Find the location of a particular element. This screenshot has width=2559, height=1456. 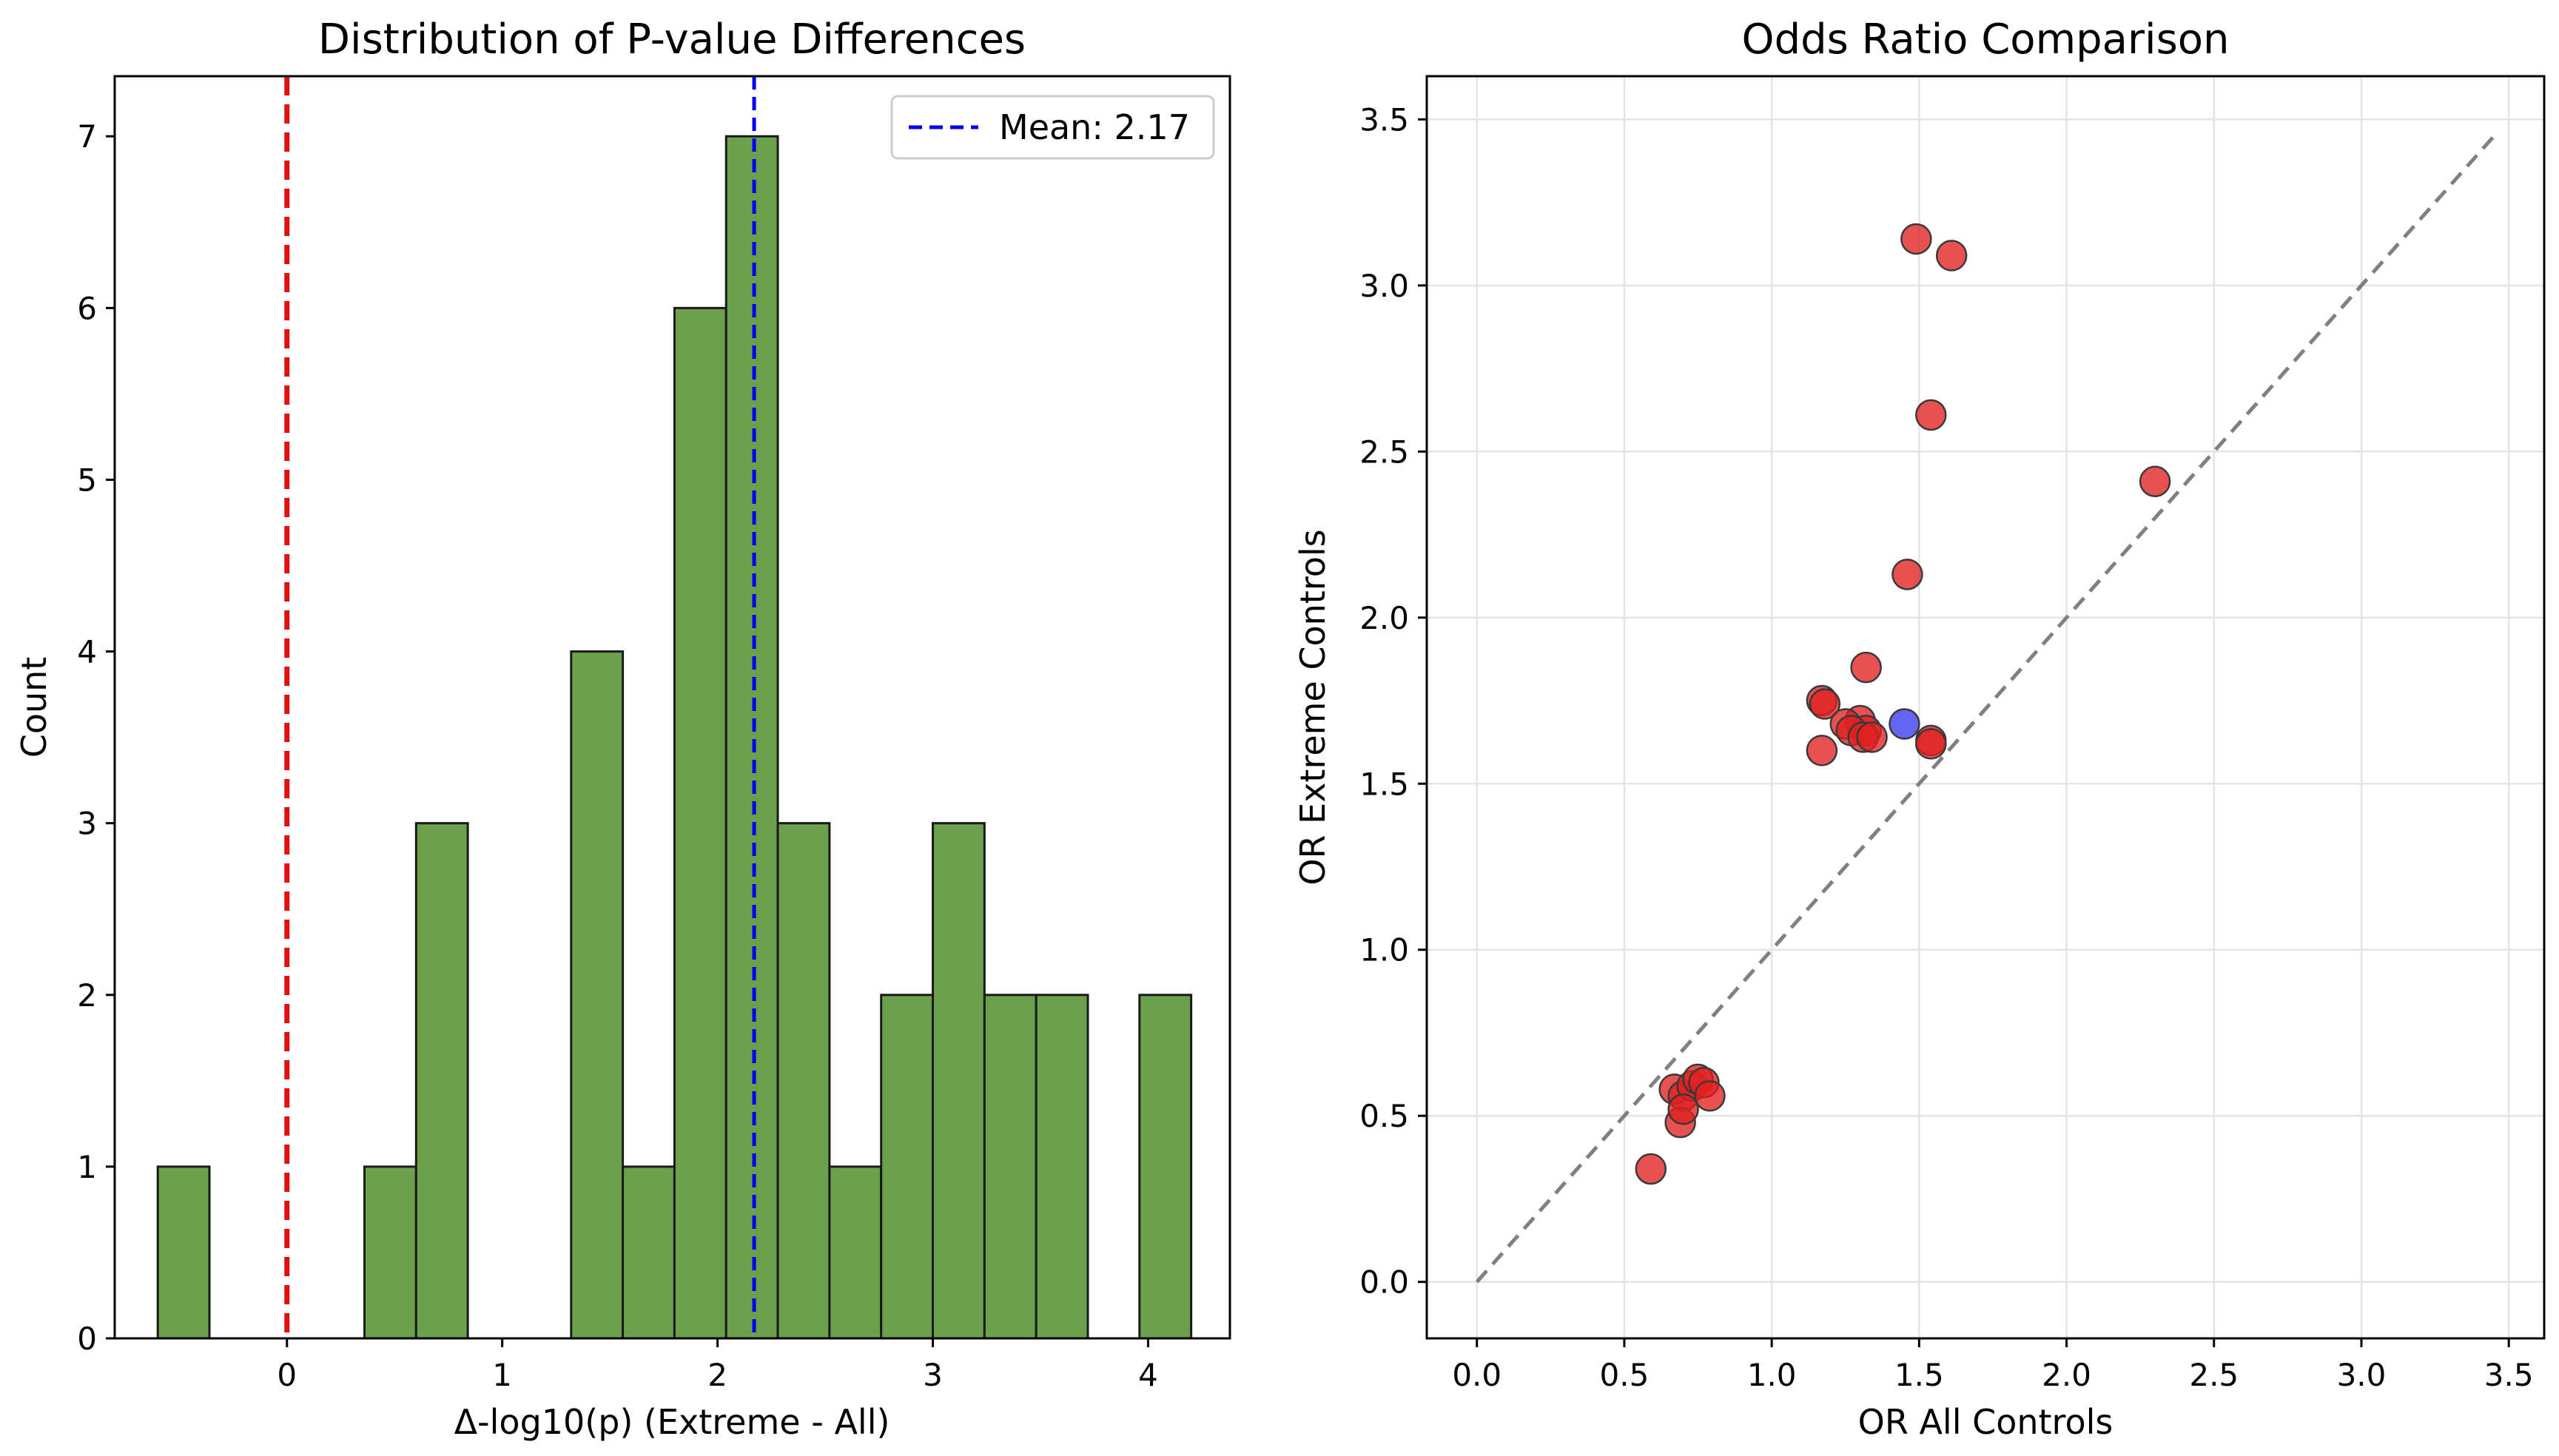

histogram-x-ticks: 0 1 2 3 4 is located at coordinates (717, 1366).